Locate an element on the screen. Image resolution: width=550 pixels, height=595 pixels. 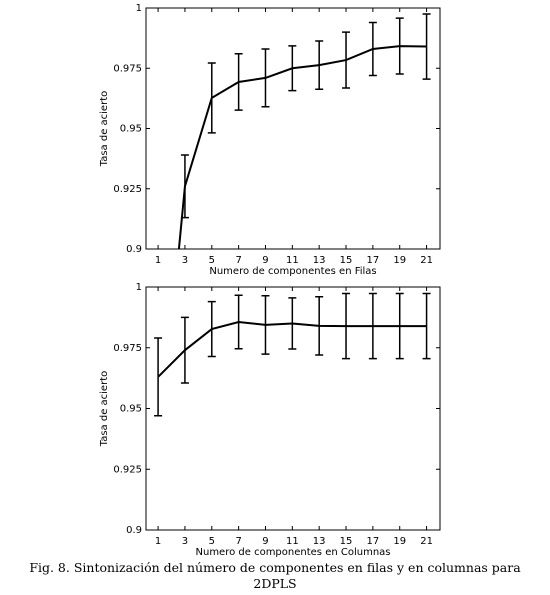
plot-area is located at coordinates (292, 354).